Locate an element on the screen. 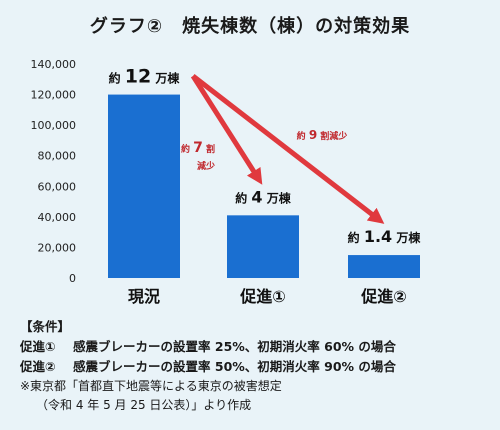  arrow-label: 約 9 割減少 is located at coordinates (322, 135).